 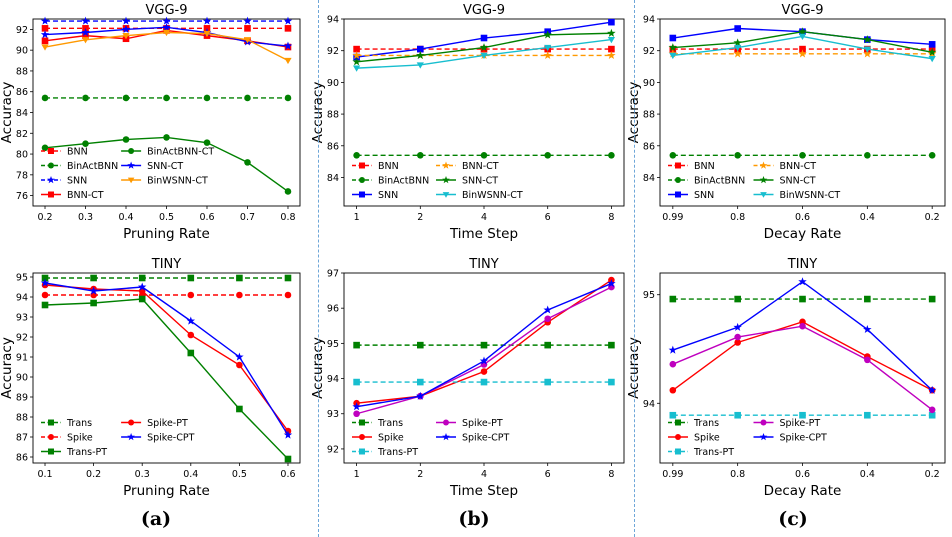 What do you see at coordinates (318, 268) in the screenshot?
I see `panel-separator` at bounding box center [318, 268].